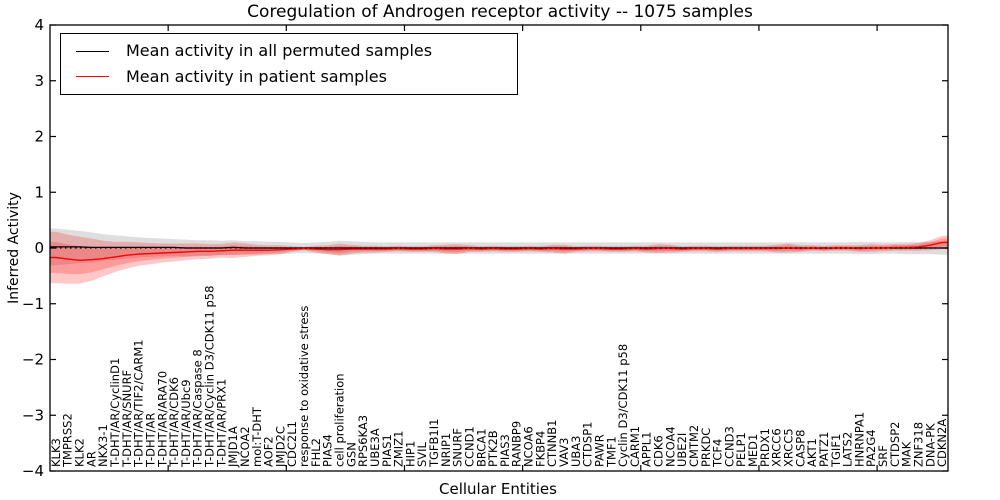  What do you see at coordinates (210, 377) in the screenshot?
I see `x-category-label: T-DHT/AR/Cyclin D3/CDK11 p58` at bounding box center [210, 377].